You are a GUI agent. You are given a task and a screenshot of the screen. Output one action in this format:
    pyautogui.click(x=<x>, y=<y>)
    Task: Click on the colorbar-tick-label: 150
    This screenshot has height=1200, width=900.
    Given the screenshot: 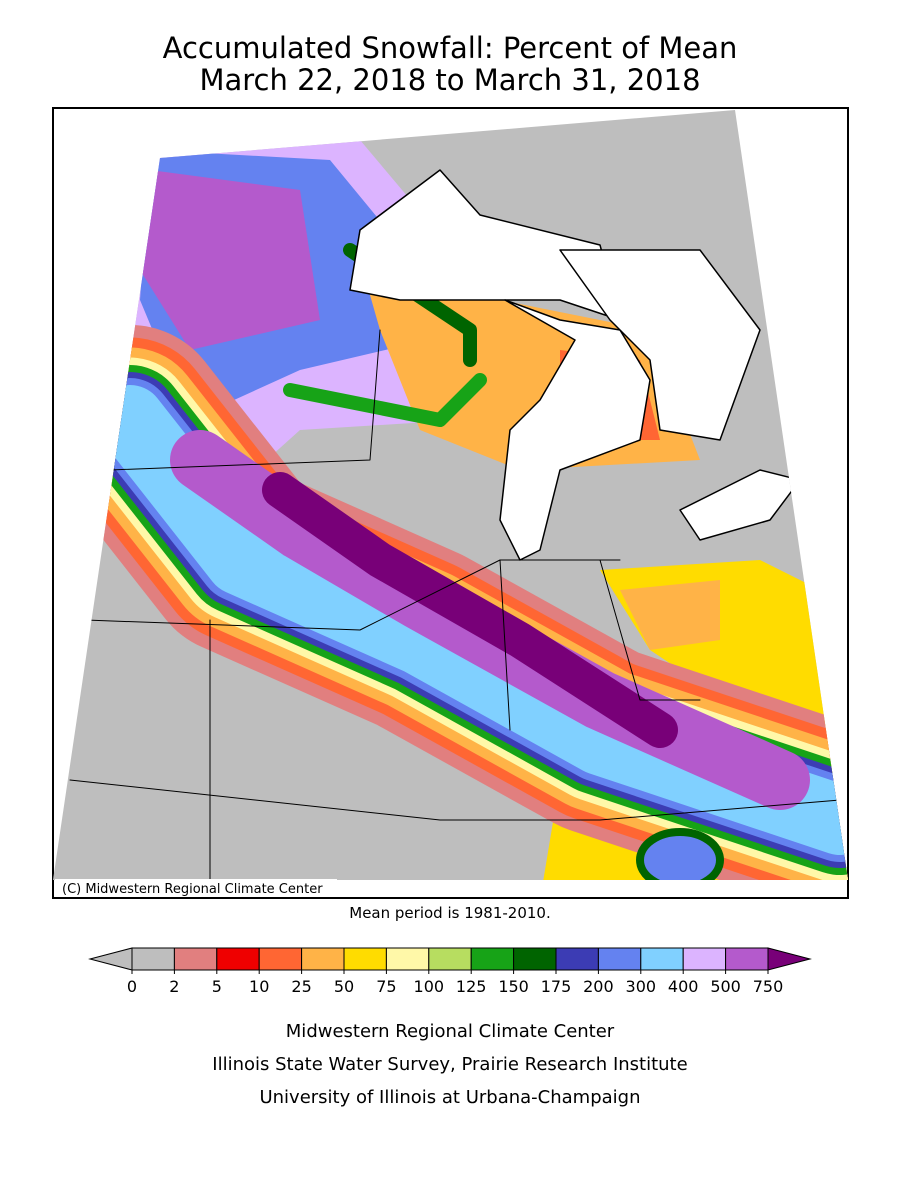 What is the action you would take?
    pyautogui.click(x=513, y=986)
    